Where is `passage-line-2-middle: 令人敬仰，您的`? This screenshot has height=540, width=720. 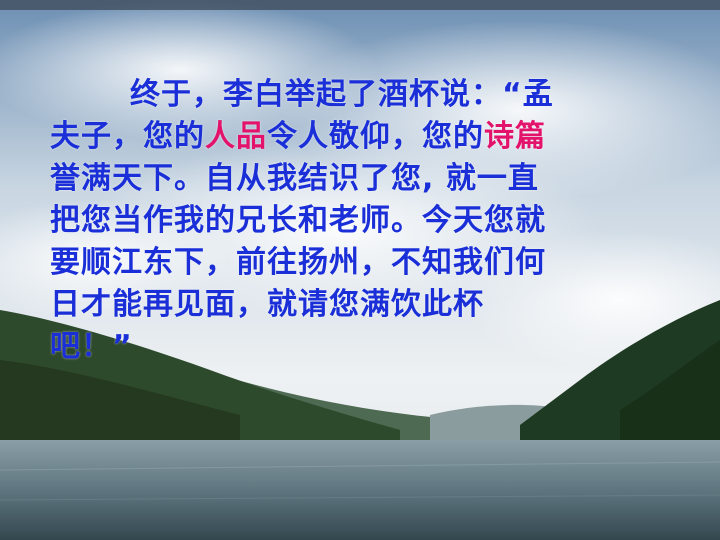
passage-line-2-middle: 令人敬仰，您的 is located at coordinates (375, 136).